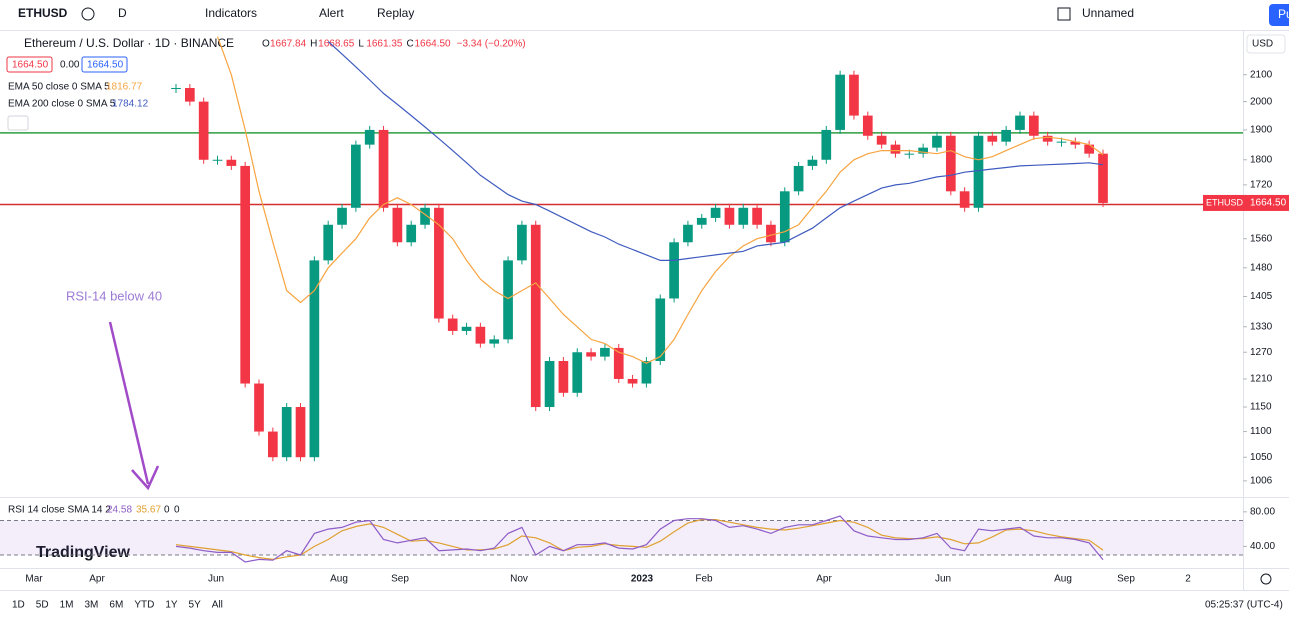 The height and width of the screenshot is (617, 1289). I want to click on settings-icon, so click(1266, 579).